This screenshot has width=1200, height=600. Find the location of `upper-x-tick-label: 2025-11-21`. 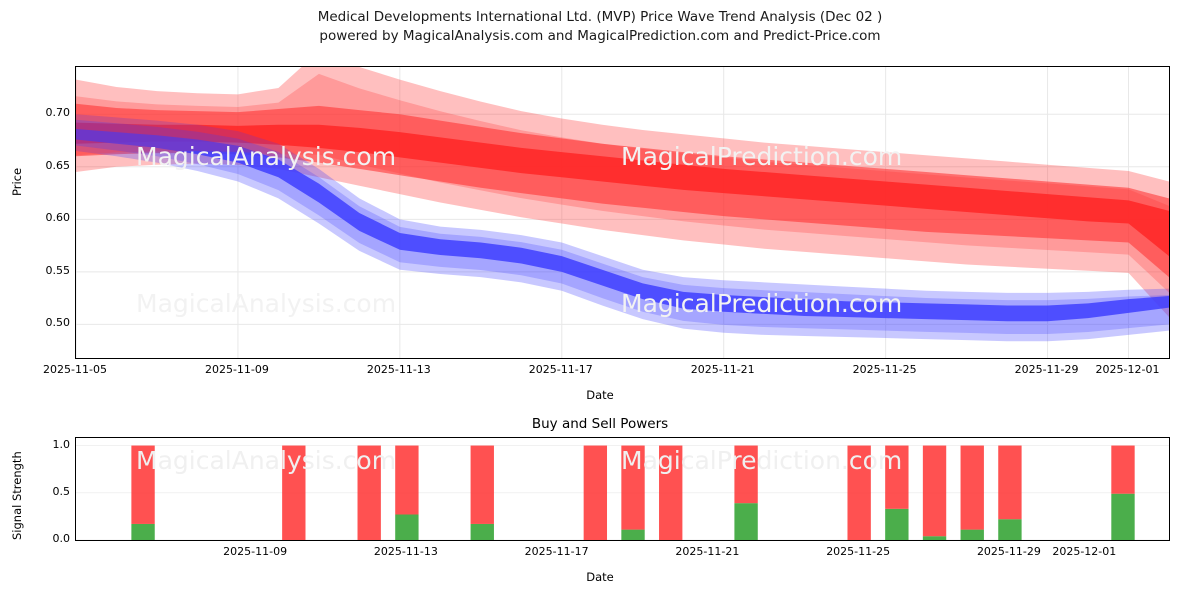

upper-x-tick-label: 2025-11-21 is located at coordinates (722, 369).